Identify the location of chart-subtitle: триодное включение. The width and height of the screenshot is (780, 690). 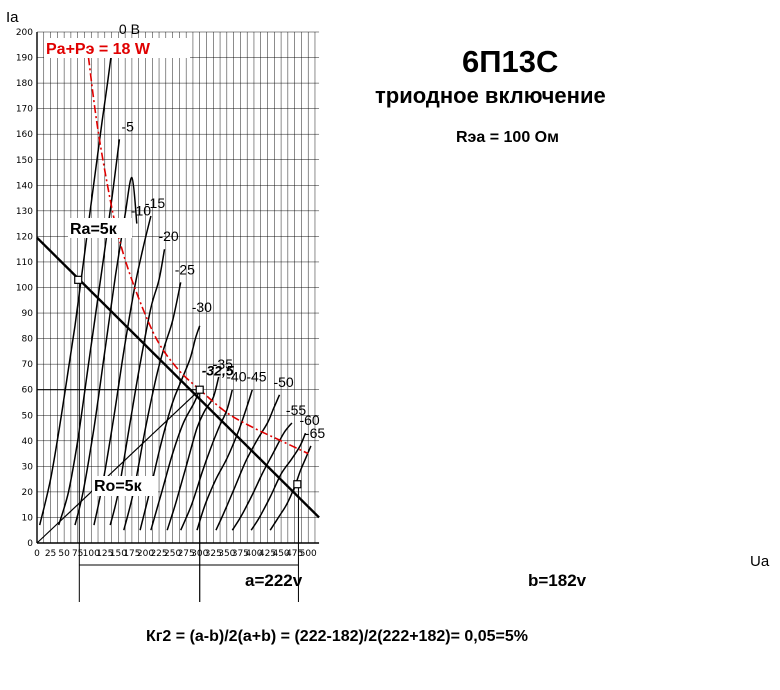
(490, 95).